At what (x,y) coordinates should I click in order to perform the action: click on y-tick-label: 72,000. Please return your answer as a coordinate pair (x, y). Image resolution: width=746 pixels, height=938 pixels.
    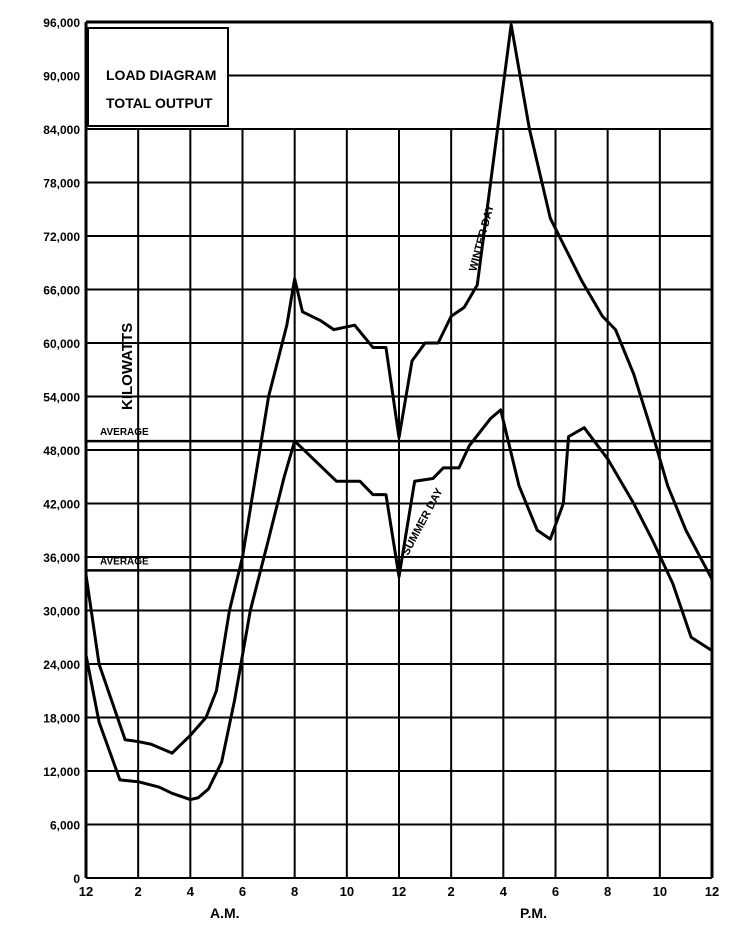
    Looking at the image, I should click on (61, 237).